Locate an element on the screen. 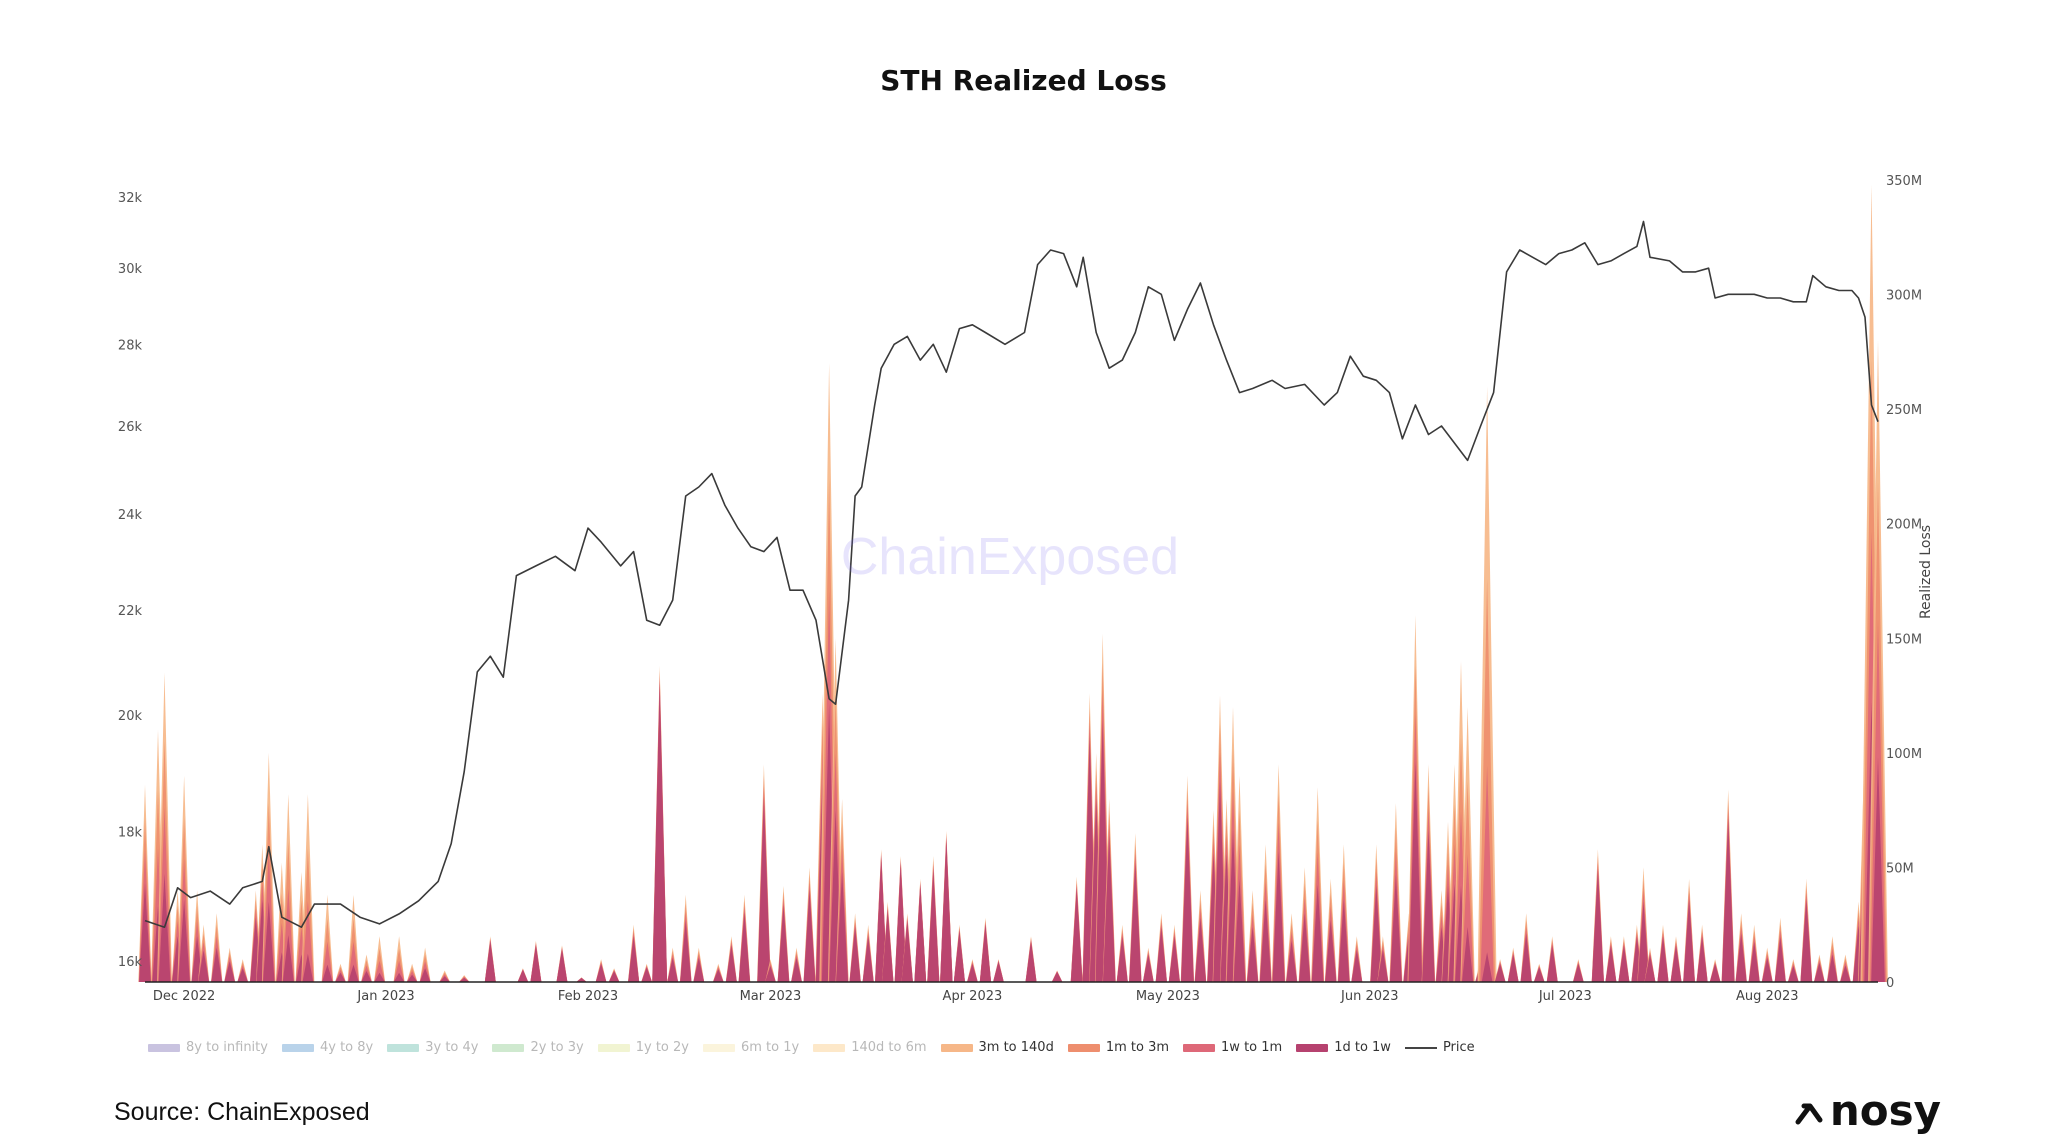 This screenshot has height=1139, width=2047. y-left-tick-label: 16k is located at coordinates (130, 962).